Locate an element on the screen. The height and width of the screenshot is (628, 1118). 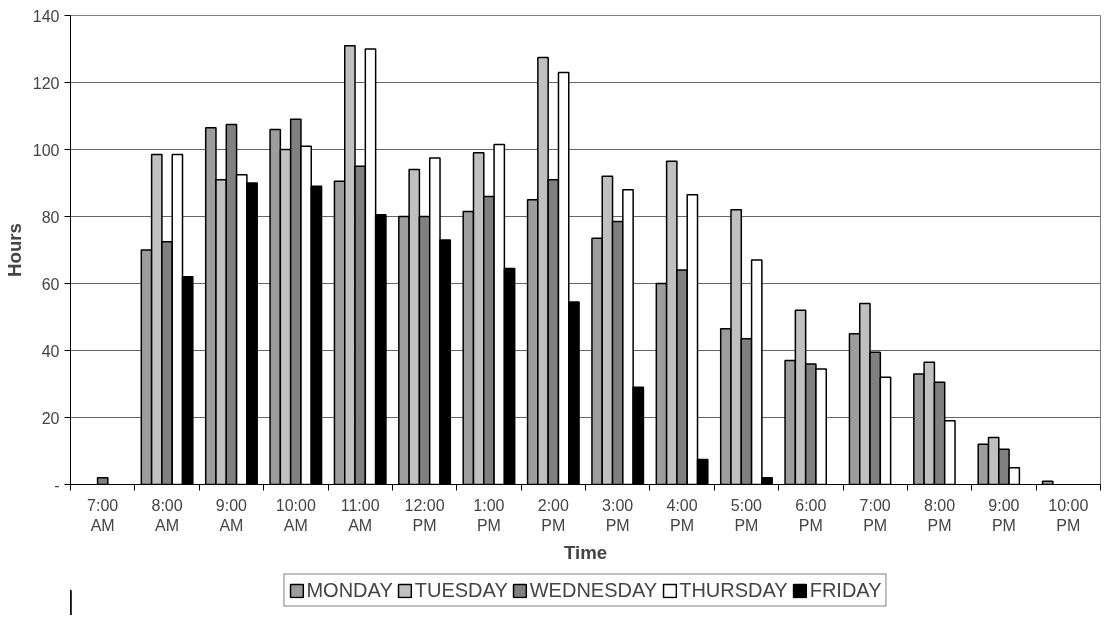
y-axis-title: Hours is located at coordinates (14, 250).